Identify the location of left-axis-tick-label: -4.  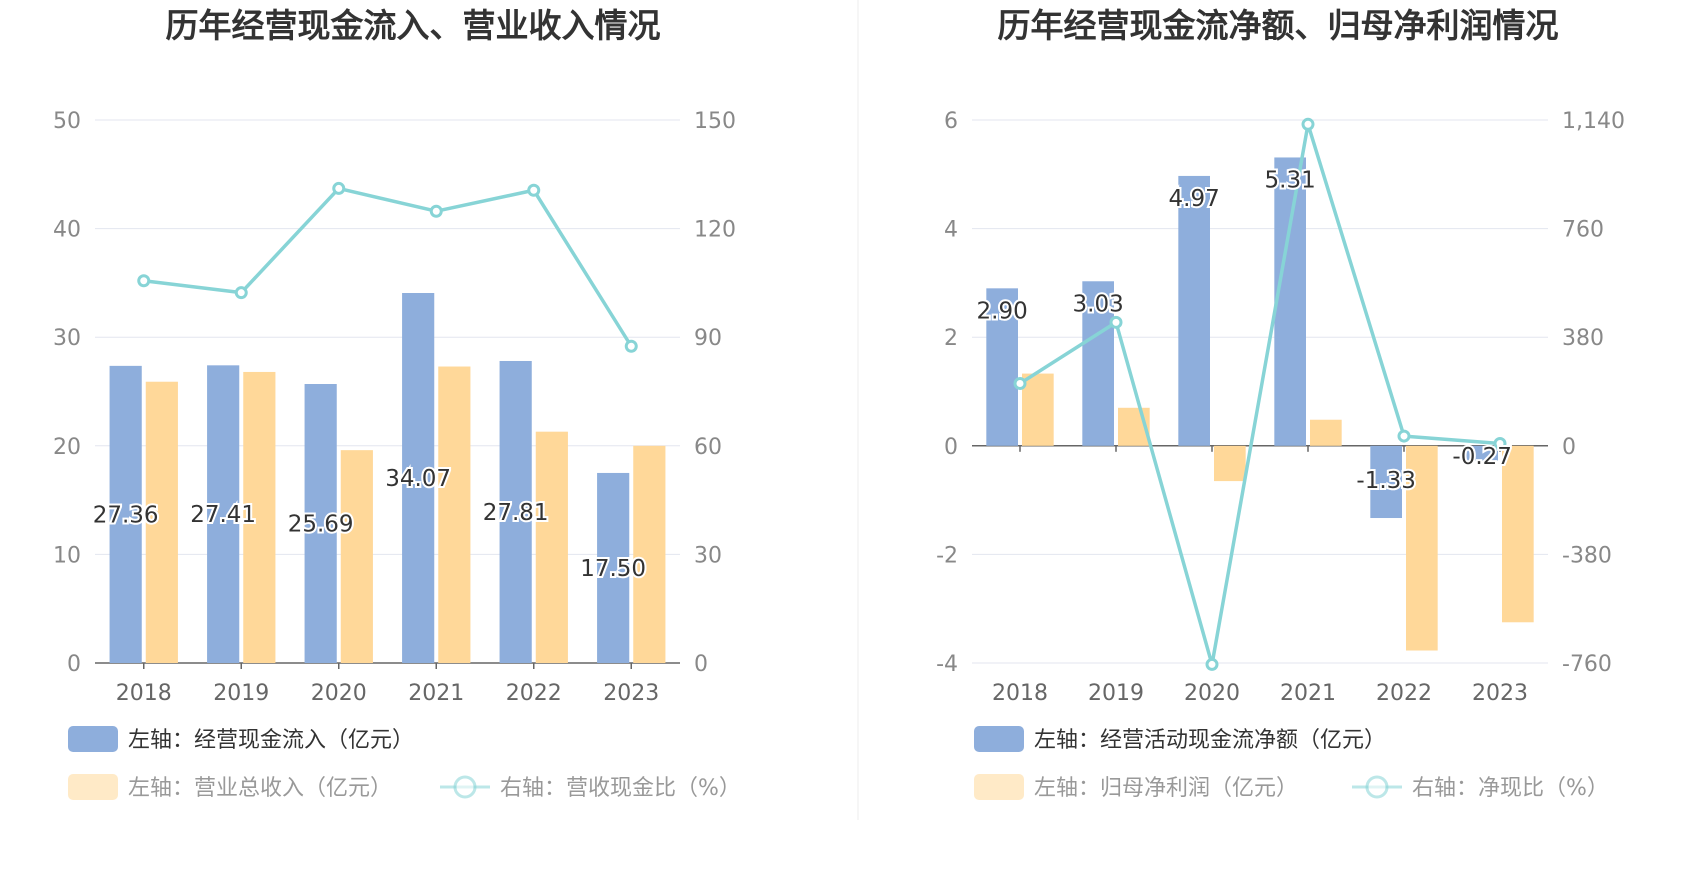
(947, 664).